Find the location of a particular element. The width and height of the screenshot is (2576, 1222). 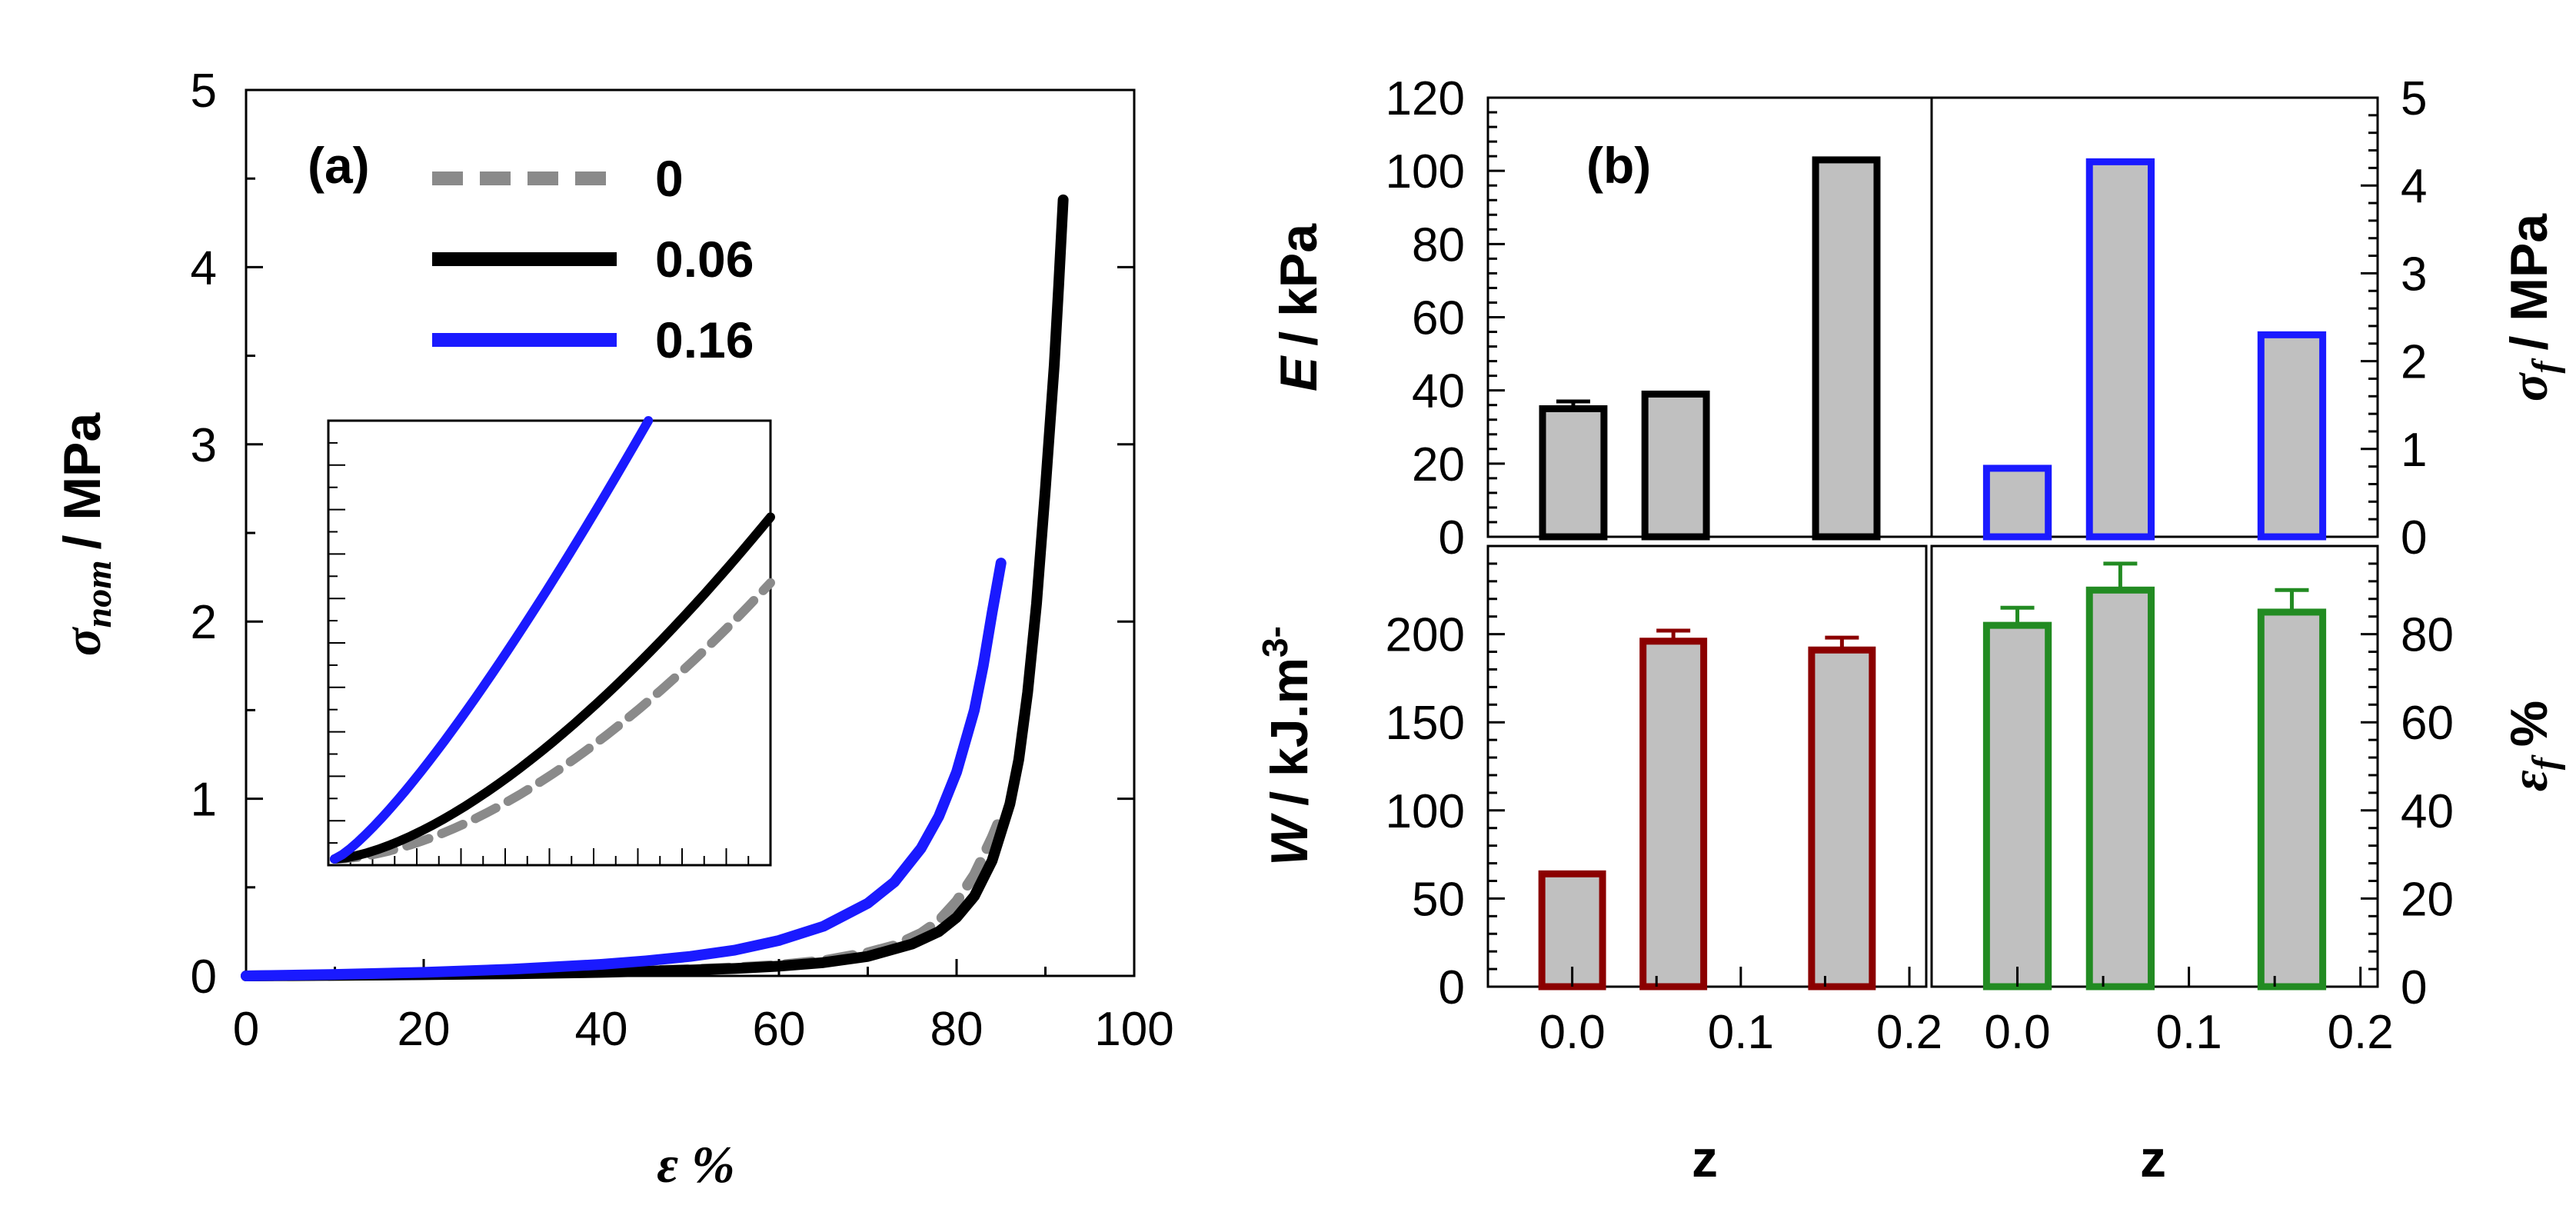

subplot-W: 0 50 100 150 200 0.0 0.1 0.2 is located at coordinates (1664, 802).